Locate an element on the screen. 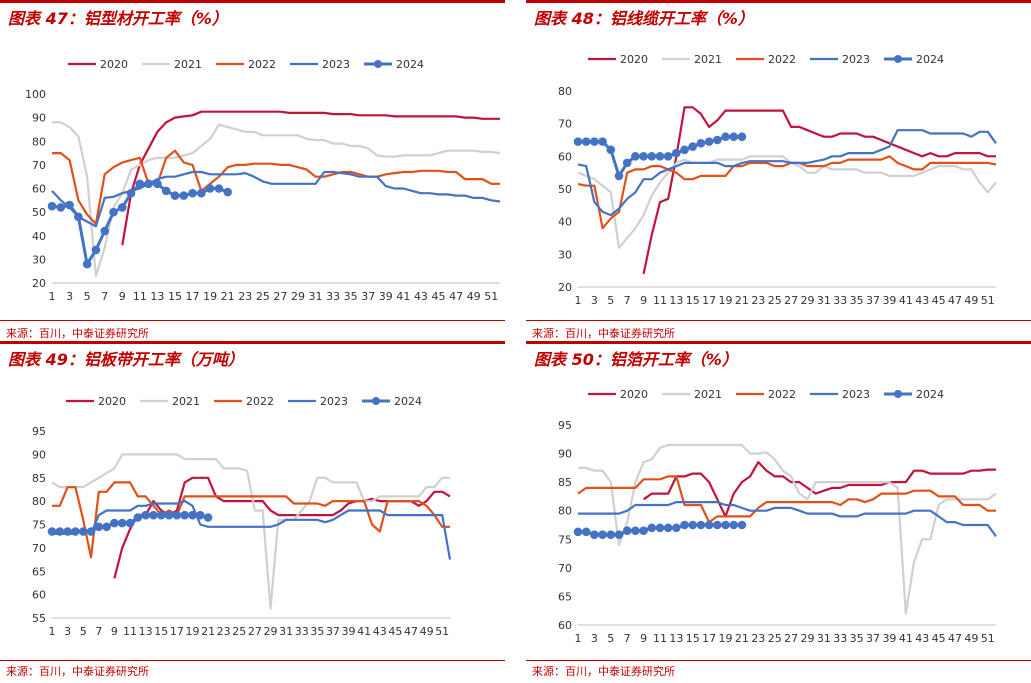 This screenshot has height=683, width=1031. x-tick-label: 39 is located at coordinates (889, 300).